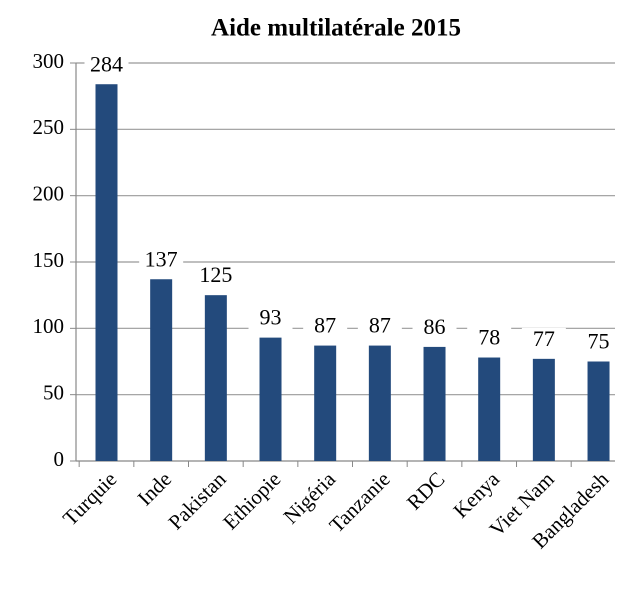 The image size is (618, 590). I want to click on y-tick-label: 100, so click(49, 326).